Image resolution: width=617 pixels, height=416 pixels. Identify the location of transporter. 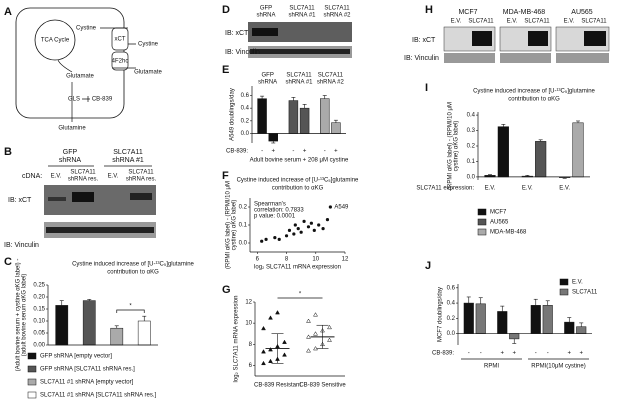
(120, 61).